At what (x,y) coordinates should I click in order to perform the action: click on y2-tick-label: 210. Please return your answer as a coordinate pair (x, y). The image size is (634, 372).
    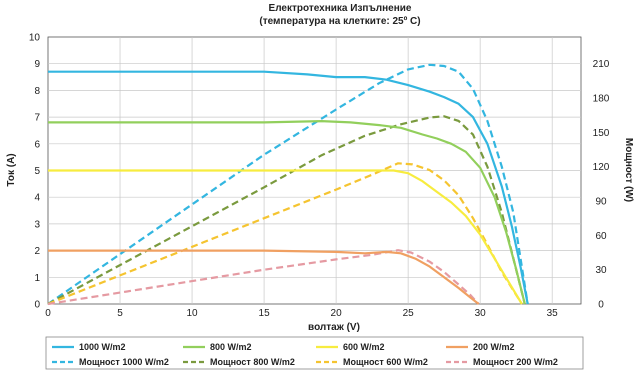
    Looking at the image, I should click on (601, 64).